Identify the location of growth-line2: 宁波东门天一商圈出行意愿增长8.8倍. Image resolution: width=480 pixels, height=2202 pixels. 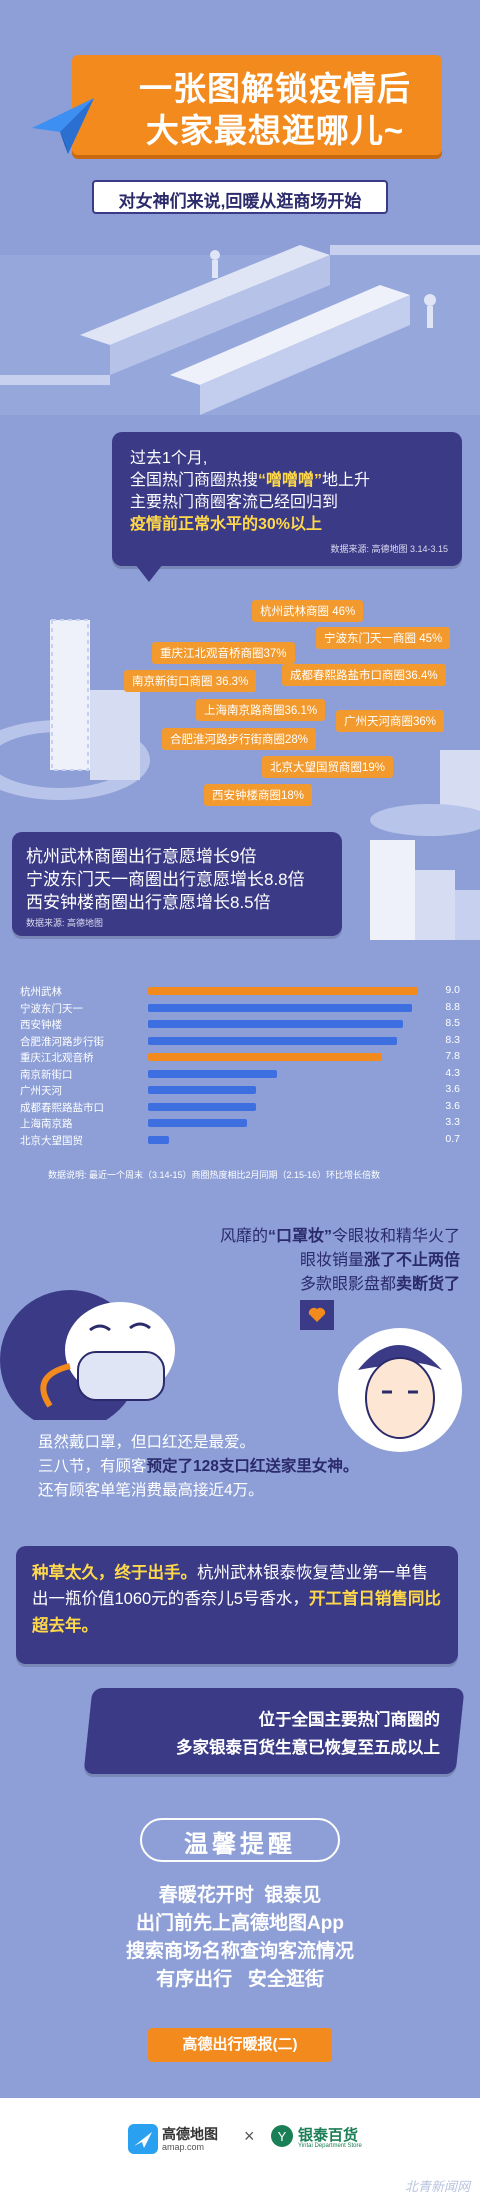
(165, 879).